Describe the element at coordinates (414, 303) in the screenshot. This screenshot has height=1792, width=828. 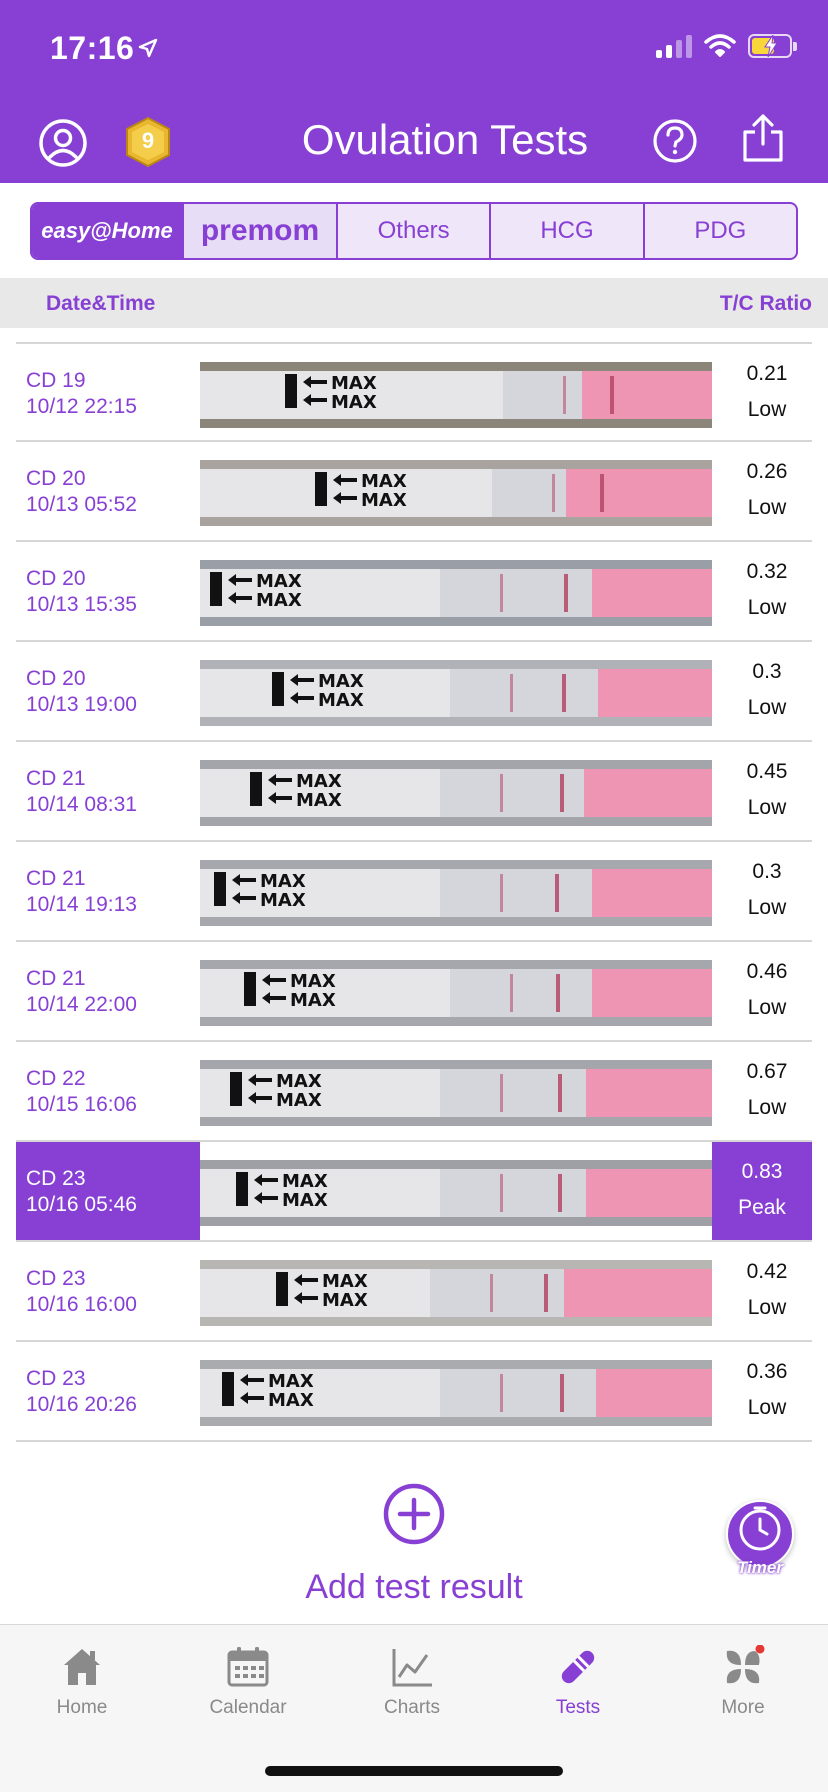
I see `column-header: Date&Time T/C Ratio` at that location.